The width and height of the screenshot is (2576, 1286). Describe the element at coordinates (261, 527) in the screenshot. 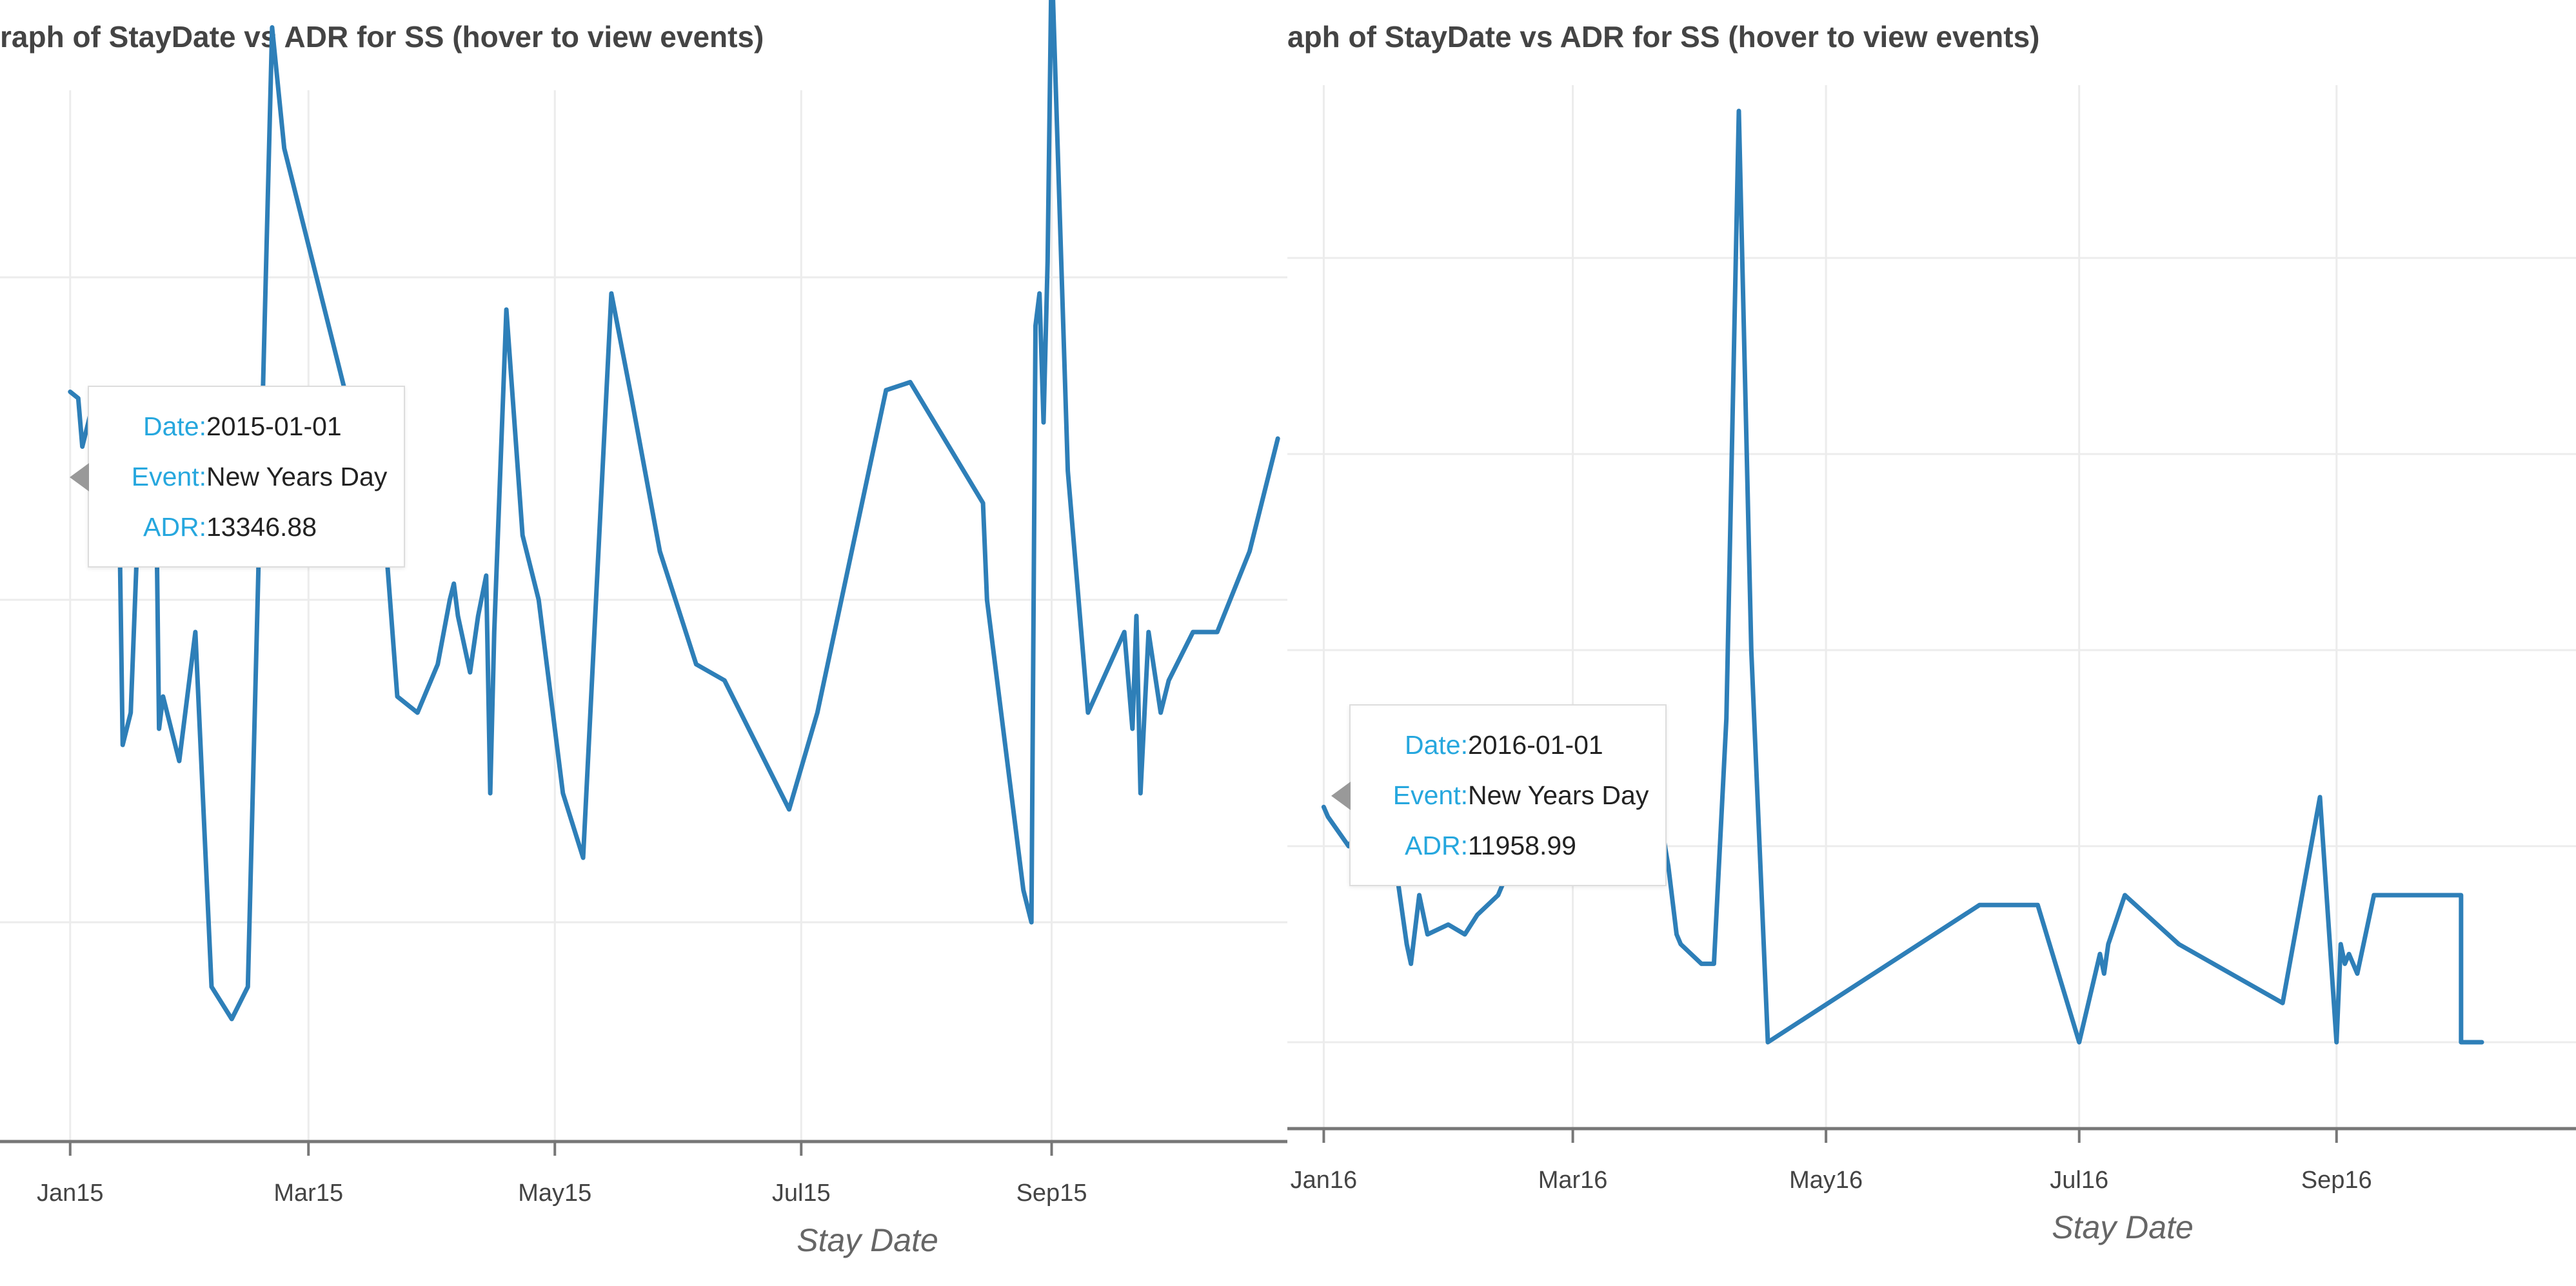

I see `tooltip-adr-value: 13346.88` at that location.